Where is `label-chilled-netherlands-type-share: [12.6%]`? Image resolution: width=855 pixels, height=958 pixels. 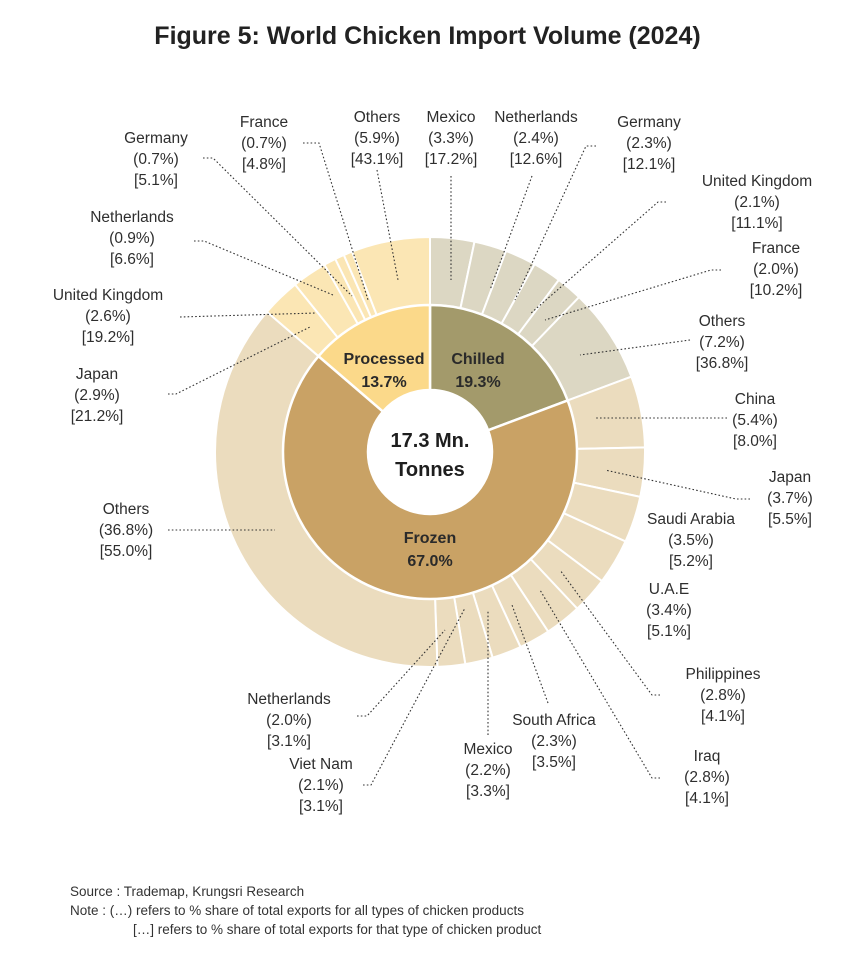
label-chilled-netherlands-type-share: [12.6%] is located at coordinates (536, 159).